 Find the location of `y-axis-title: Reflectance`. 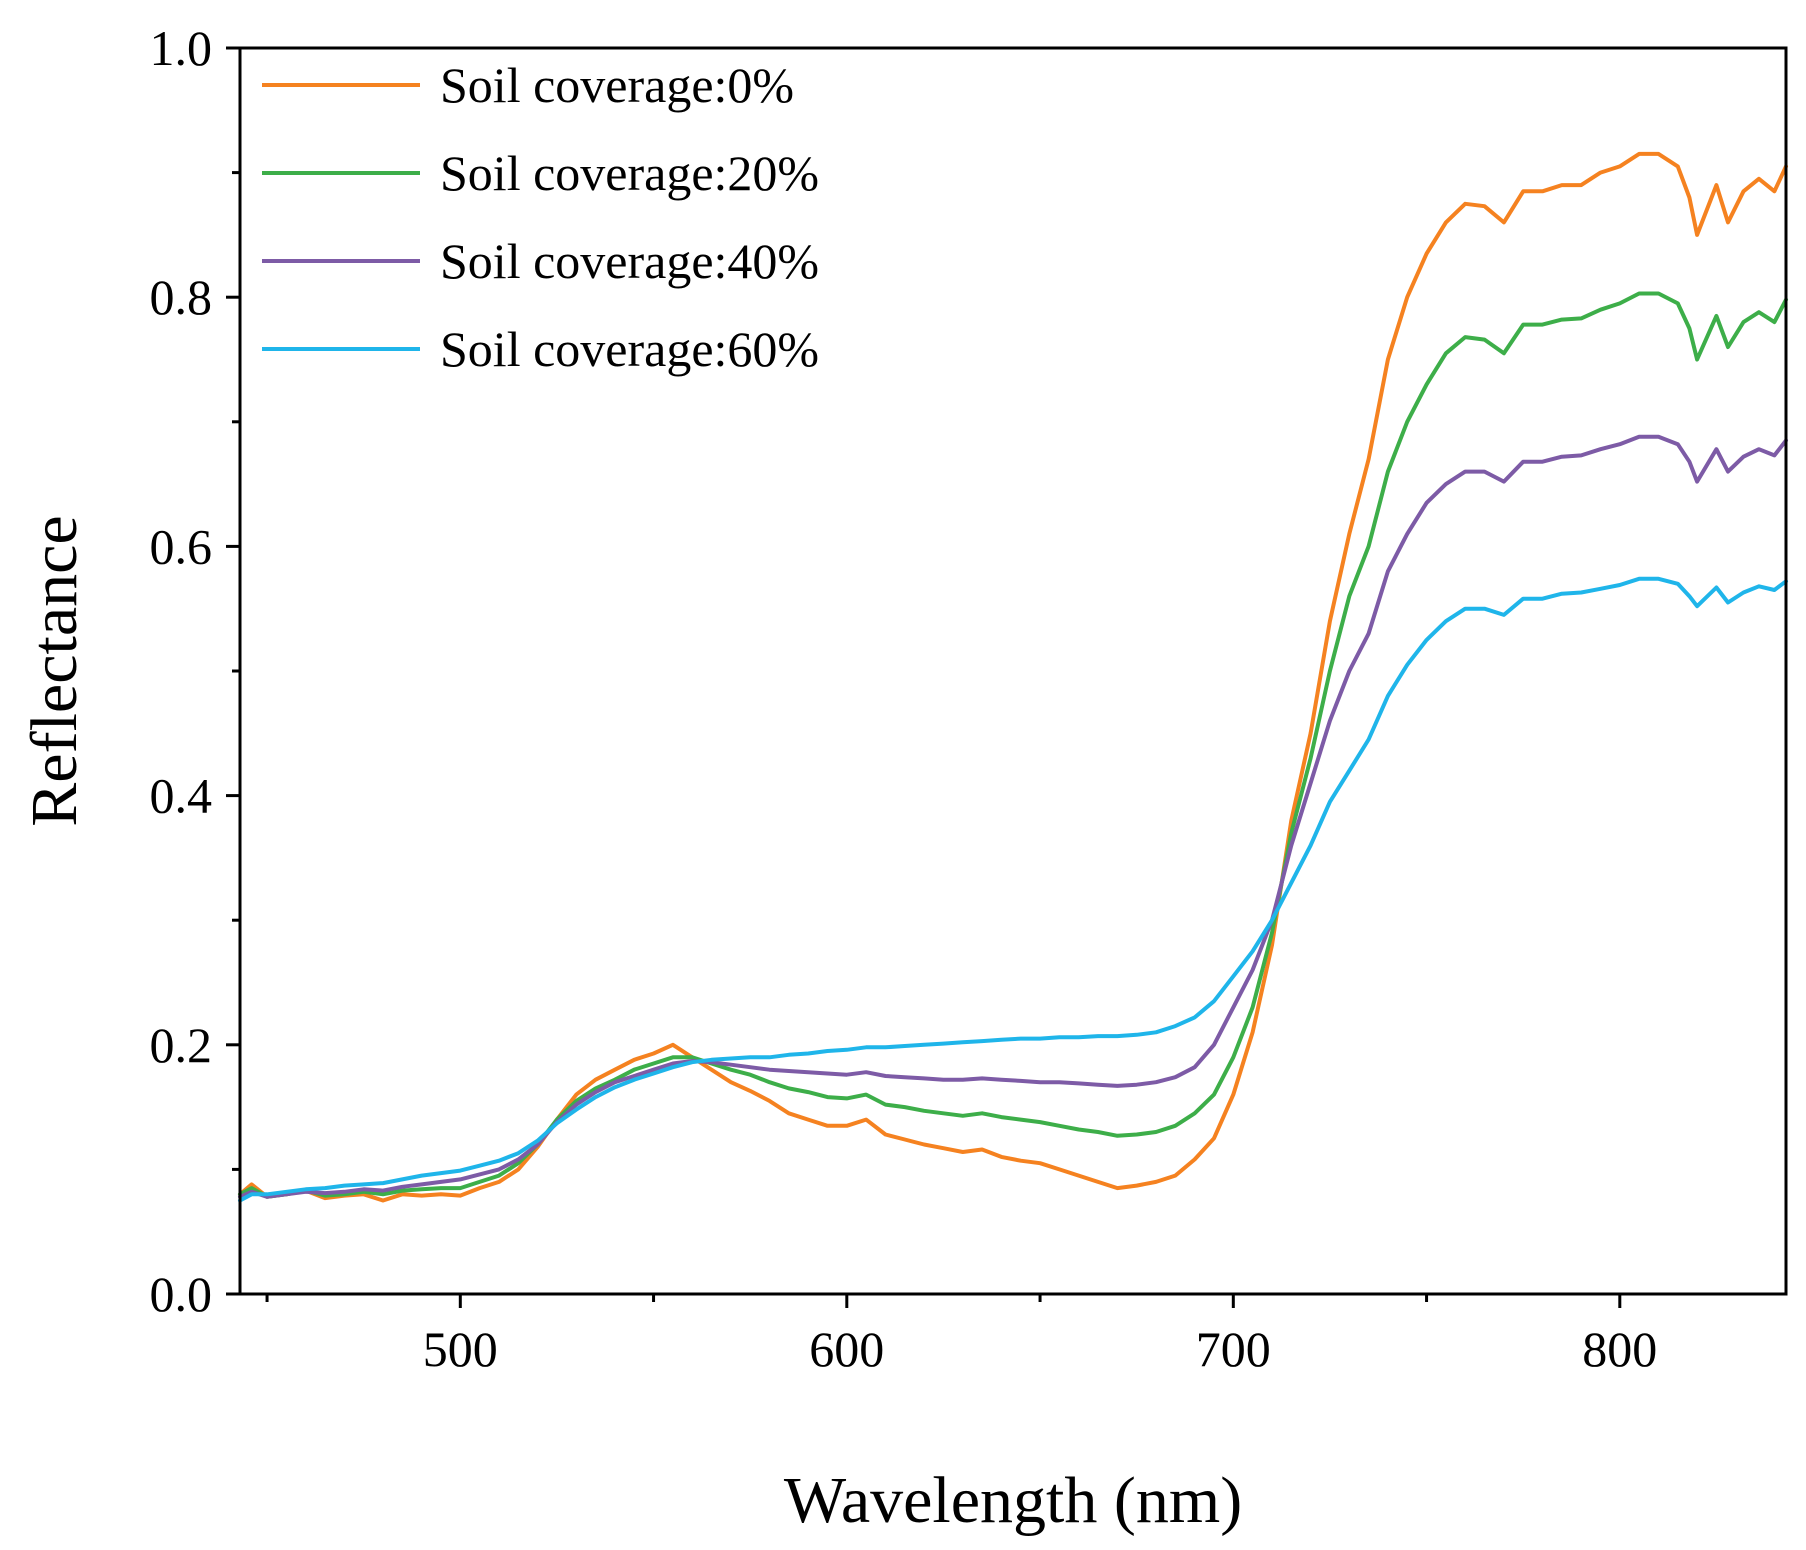

y-axis-title: Reflectance is located at coordinates (54, 670).